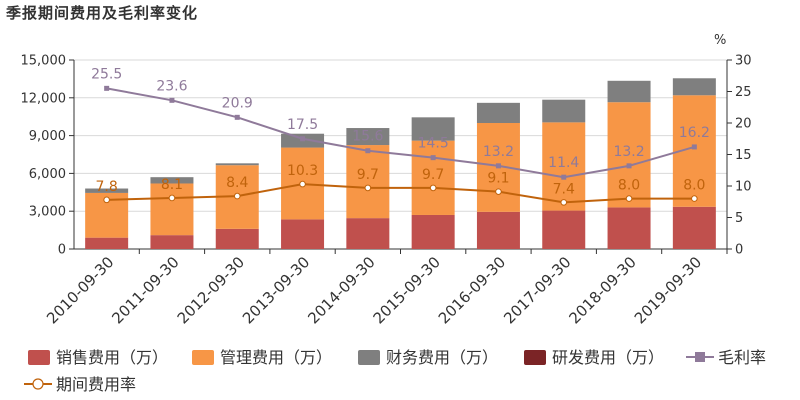  Describe the element at coordinates (433, 144) in the screenshot. I see `gross-margin-data-label: 14.5` at that location.